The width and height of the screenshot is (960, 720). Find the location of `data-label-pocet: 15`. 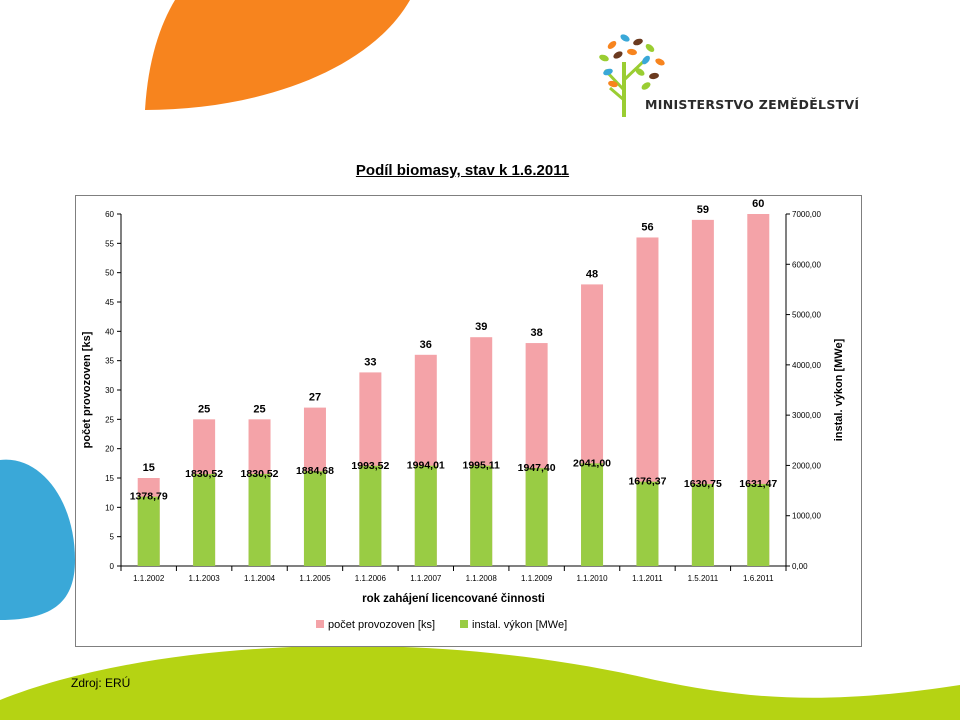

data-label-pocet: 15 is located at coordinates (149, 468).